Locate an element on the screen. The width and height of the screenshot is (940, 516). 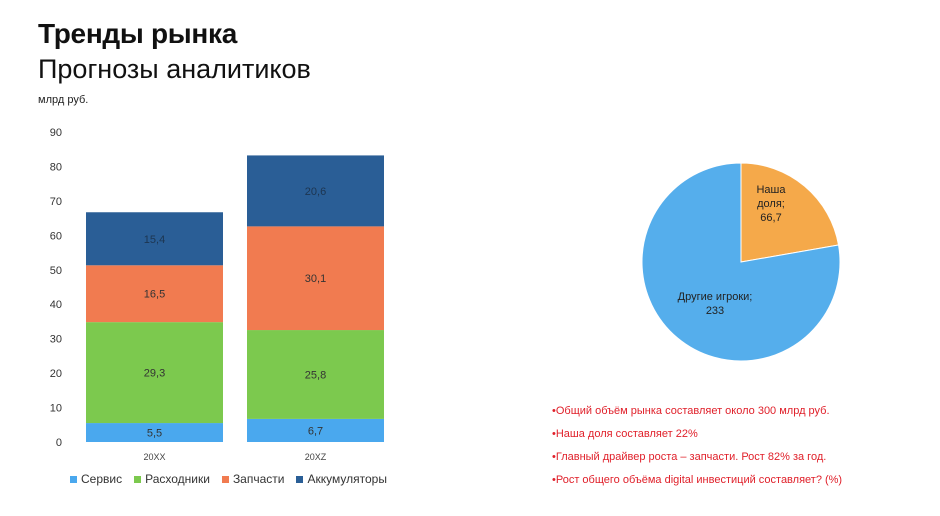
unit-label: млрд руб. is located at coordinates (63, 100).